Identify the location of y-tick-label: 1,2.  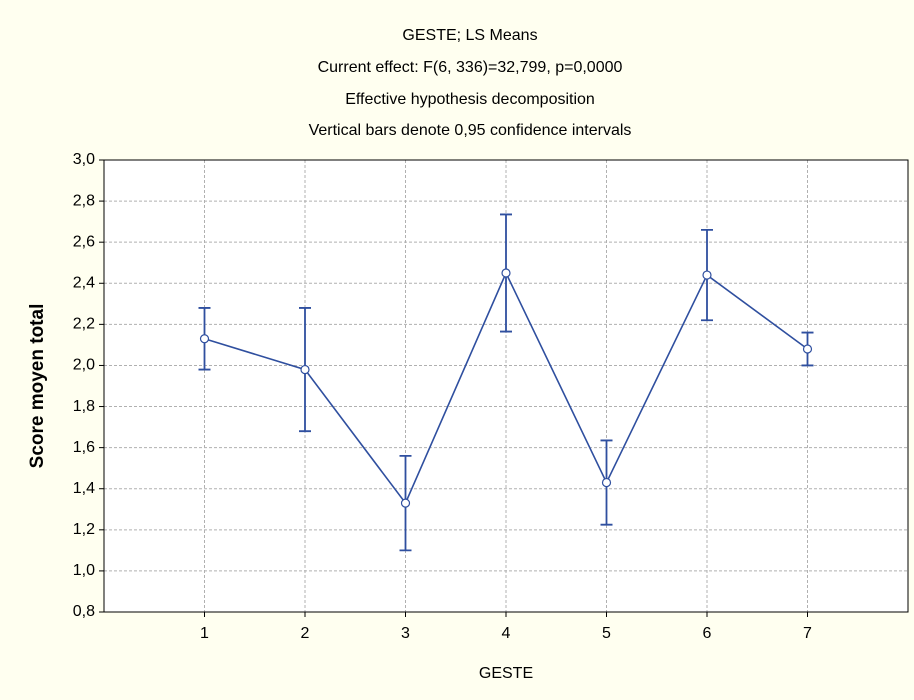
(84, 529).